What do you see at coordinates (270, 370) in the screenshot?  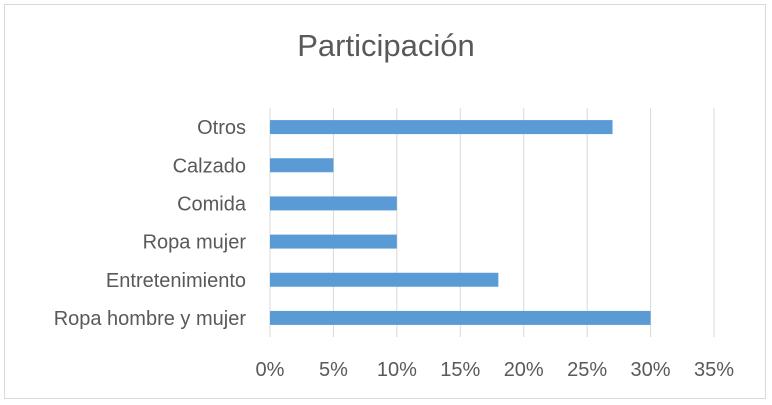 I see `x-tick-label: 0%` at bounding box center [270, 370].